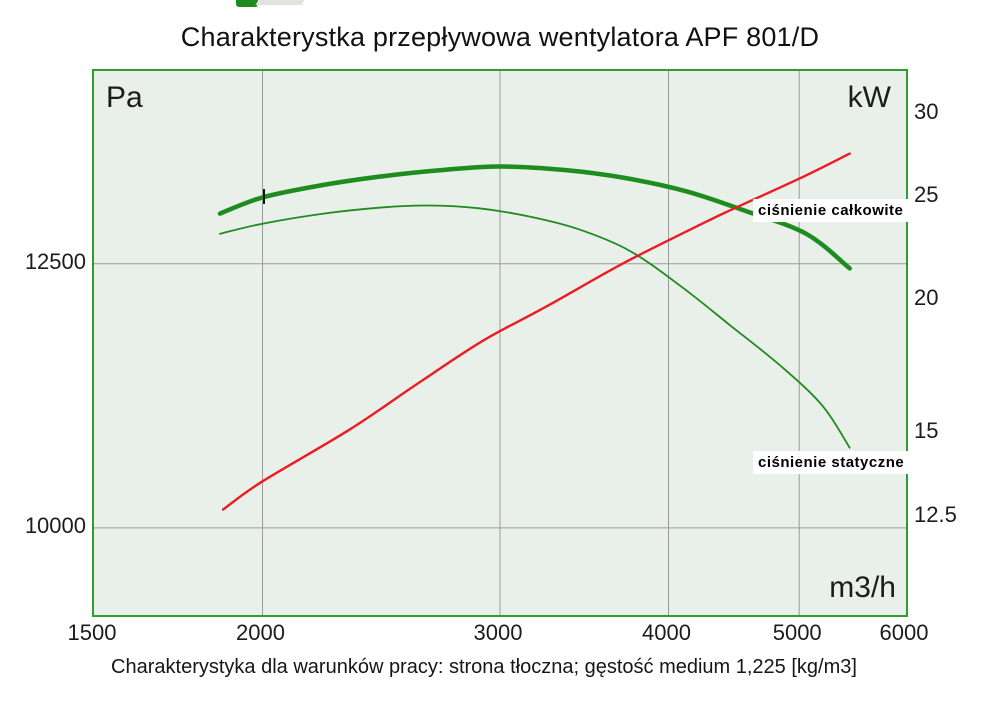  I want to click on y-left-tick-10000: 10000, so click(55, 525).